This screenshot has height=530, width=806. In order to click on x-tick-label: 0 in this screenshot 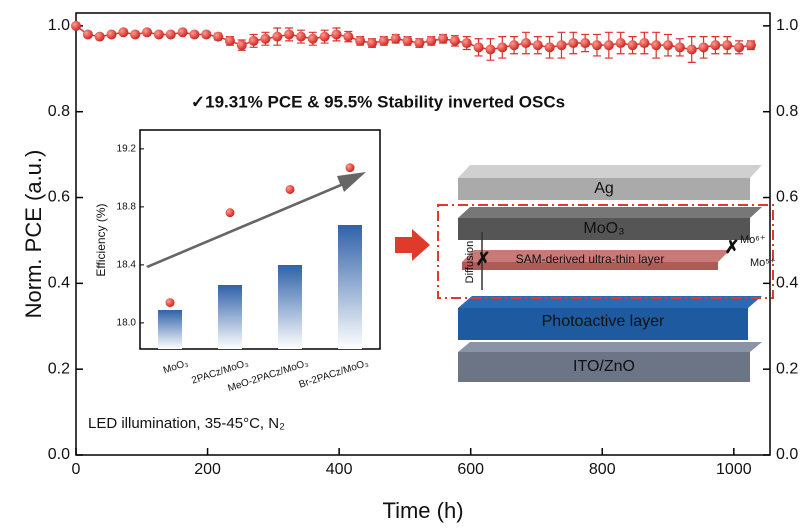, I will do `click(76, 469)`.